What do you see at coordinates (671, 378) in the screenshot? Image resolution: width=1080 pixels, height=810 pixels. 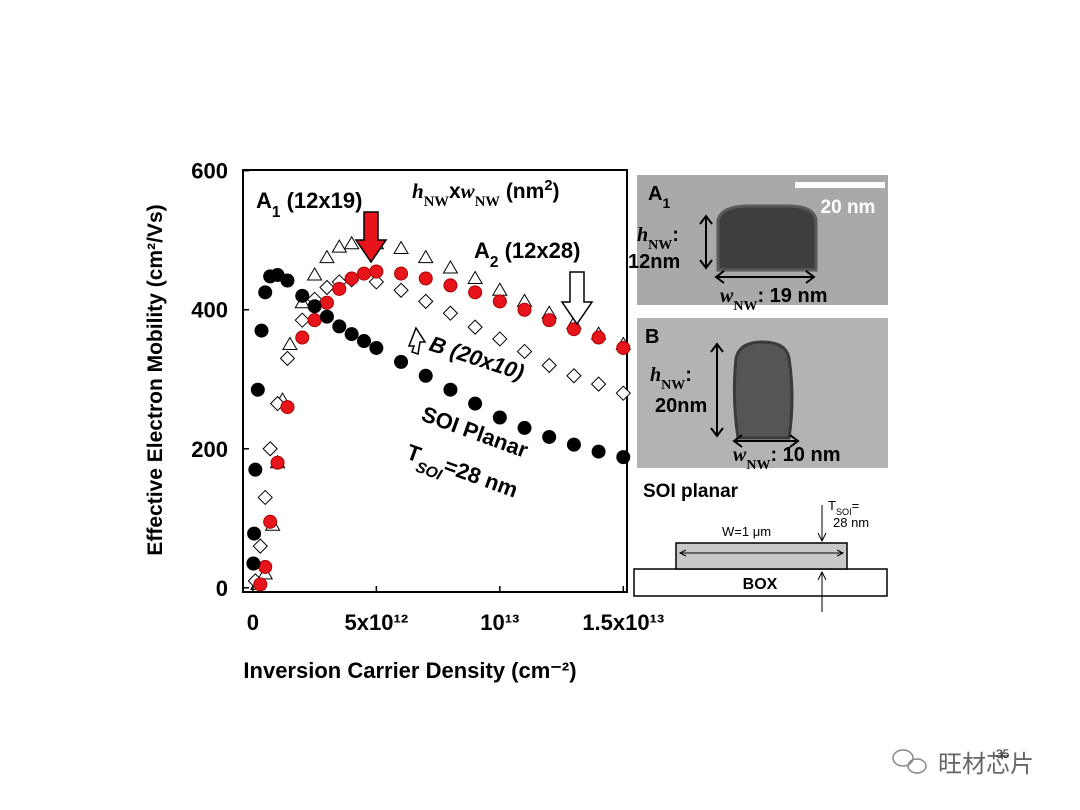 I see `dimension-label: hNW:` at bounding box center [671, 378].